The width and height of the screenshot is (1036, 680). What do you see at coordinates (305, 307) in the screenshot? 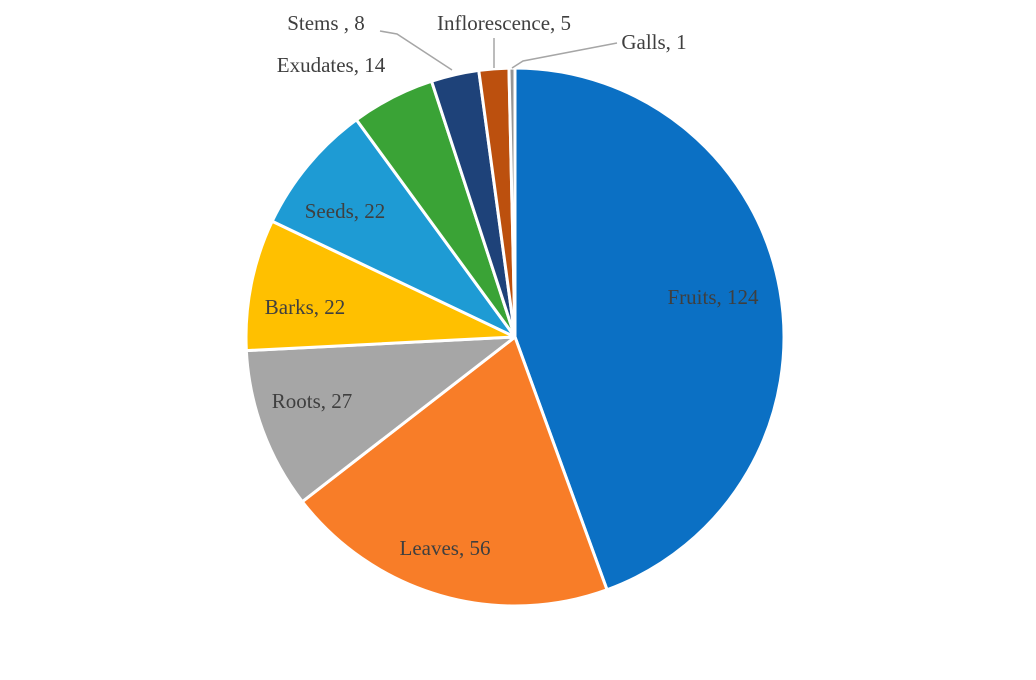
I see `slice-label-barks: Barks, 22` at bounding box center [305, 307].